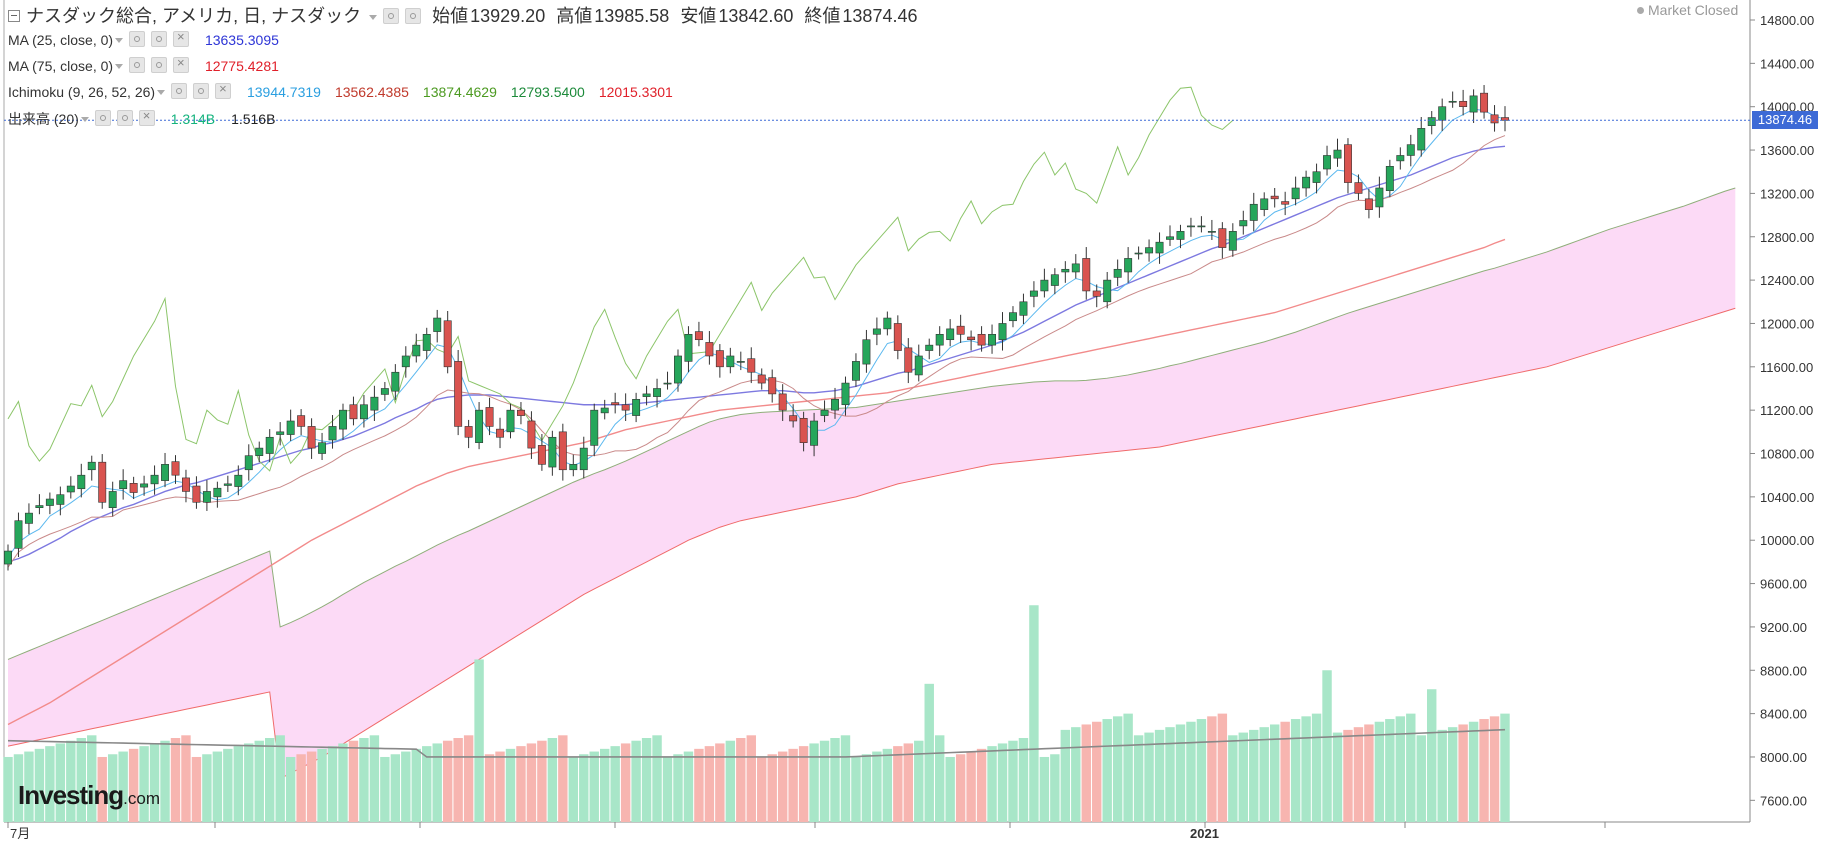  I want to click on close-value: 13874.46, so click(880, 16).